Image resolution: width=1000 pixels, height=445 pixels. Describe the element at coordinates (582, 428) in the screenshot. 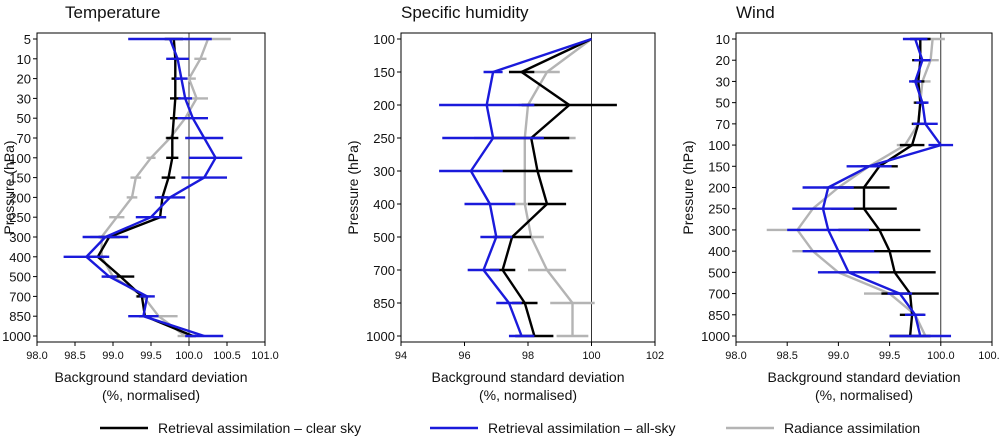

I see `legend-label: Retrieval assimilation – all-sky` at that location.